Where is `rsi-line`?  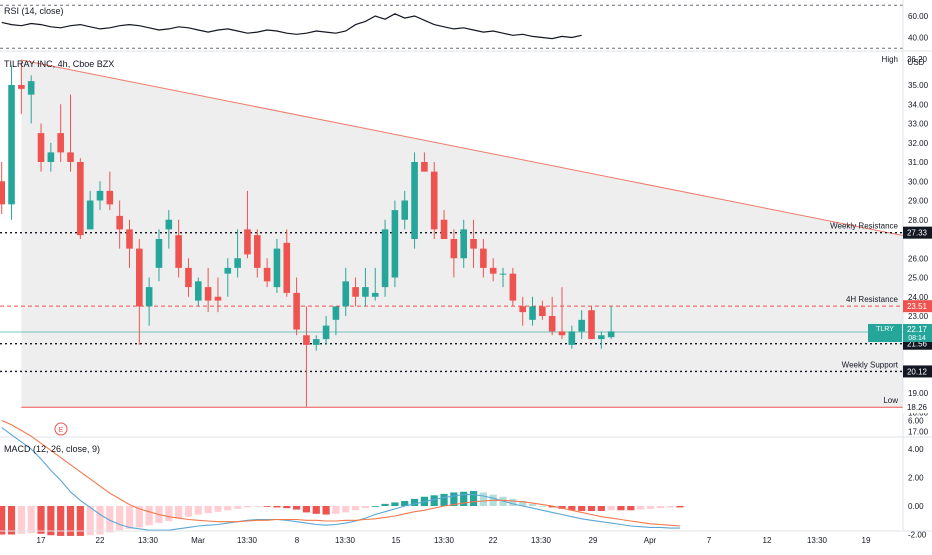 rsi-line is located at coordinates (291, 26).